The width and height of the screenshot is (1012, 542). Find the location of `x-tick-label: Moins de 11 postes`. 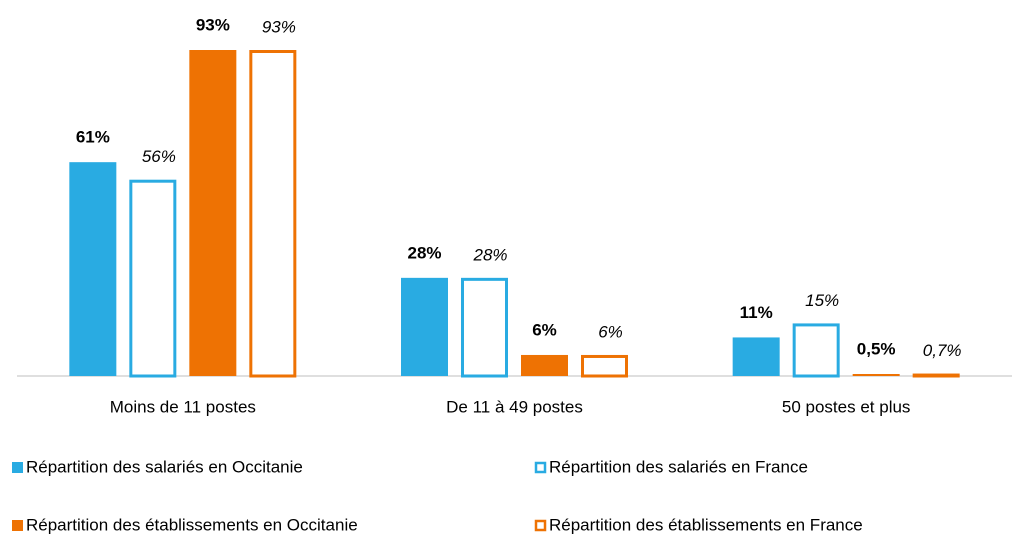

x-tick-label: Moins de 11 postes is located at coordinates (183, 406).